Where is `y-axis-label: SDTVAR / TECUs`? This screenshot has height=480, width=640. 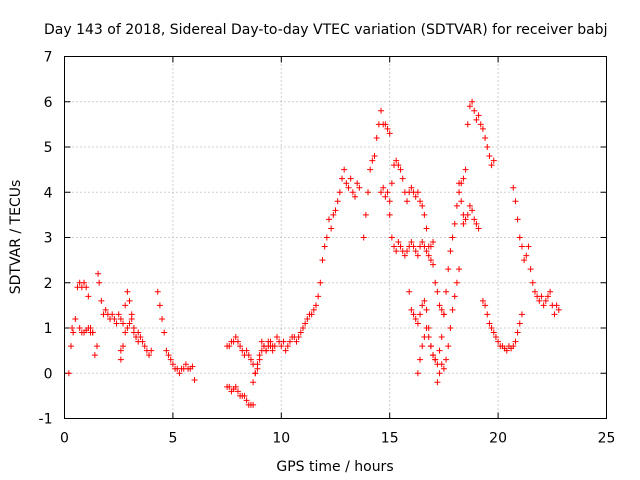
y-axis-label: SDTVAR / TECUs is located at coordinates (16, 237).